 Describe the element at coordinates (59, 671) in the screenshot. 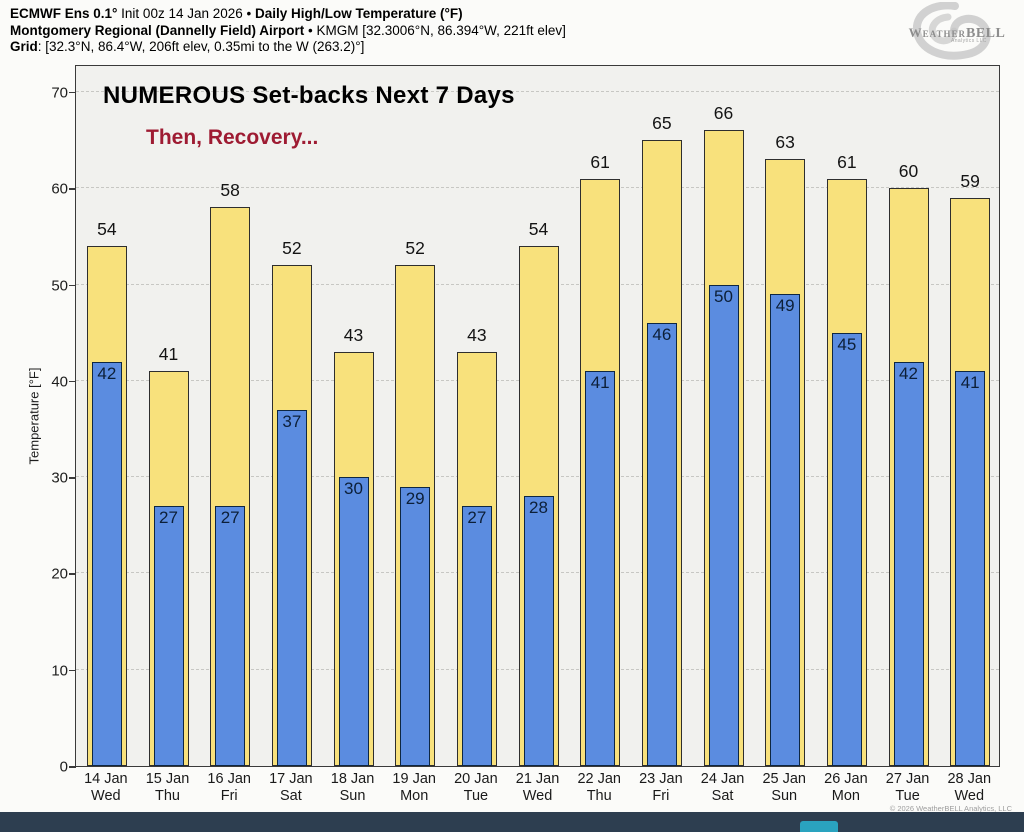

I see `y-tick-label: 10` at that location.